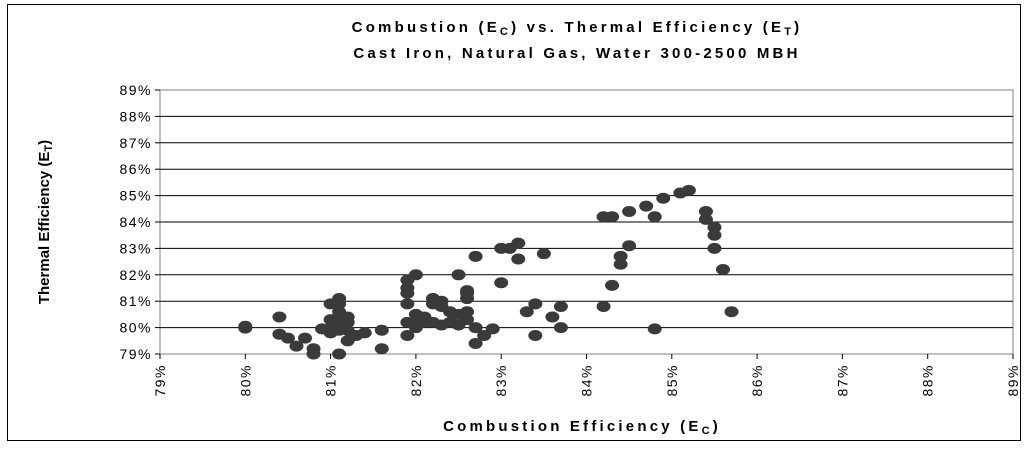 Image resolution: width=1028 pixels, height=449 pixels. Describe the element at coordinates (426, 27) in the screenshot. I see `title-part-1: Combustion (E` at that location.